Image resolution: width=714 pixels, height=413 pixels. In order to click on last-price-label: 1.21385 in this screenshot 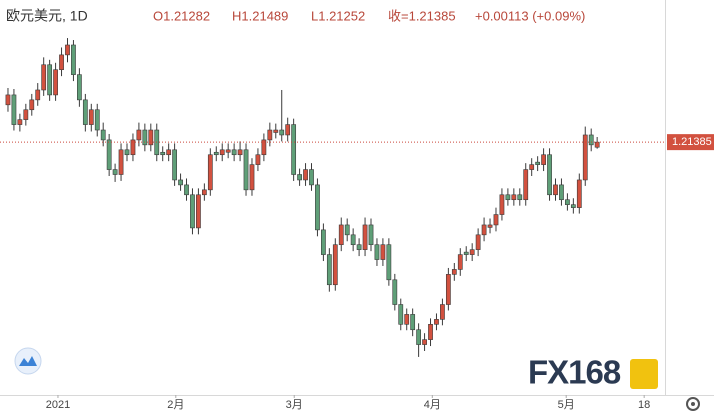, I will do `click(692, 142)`.